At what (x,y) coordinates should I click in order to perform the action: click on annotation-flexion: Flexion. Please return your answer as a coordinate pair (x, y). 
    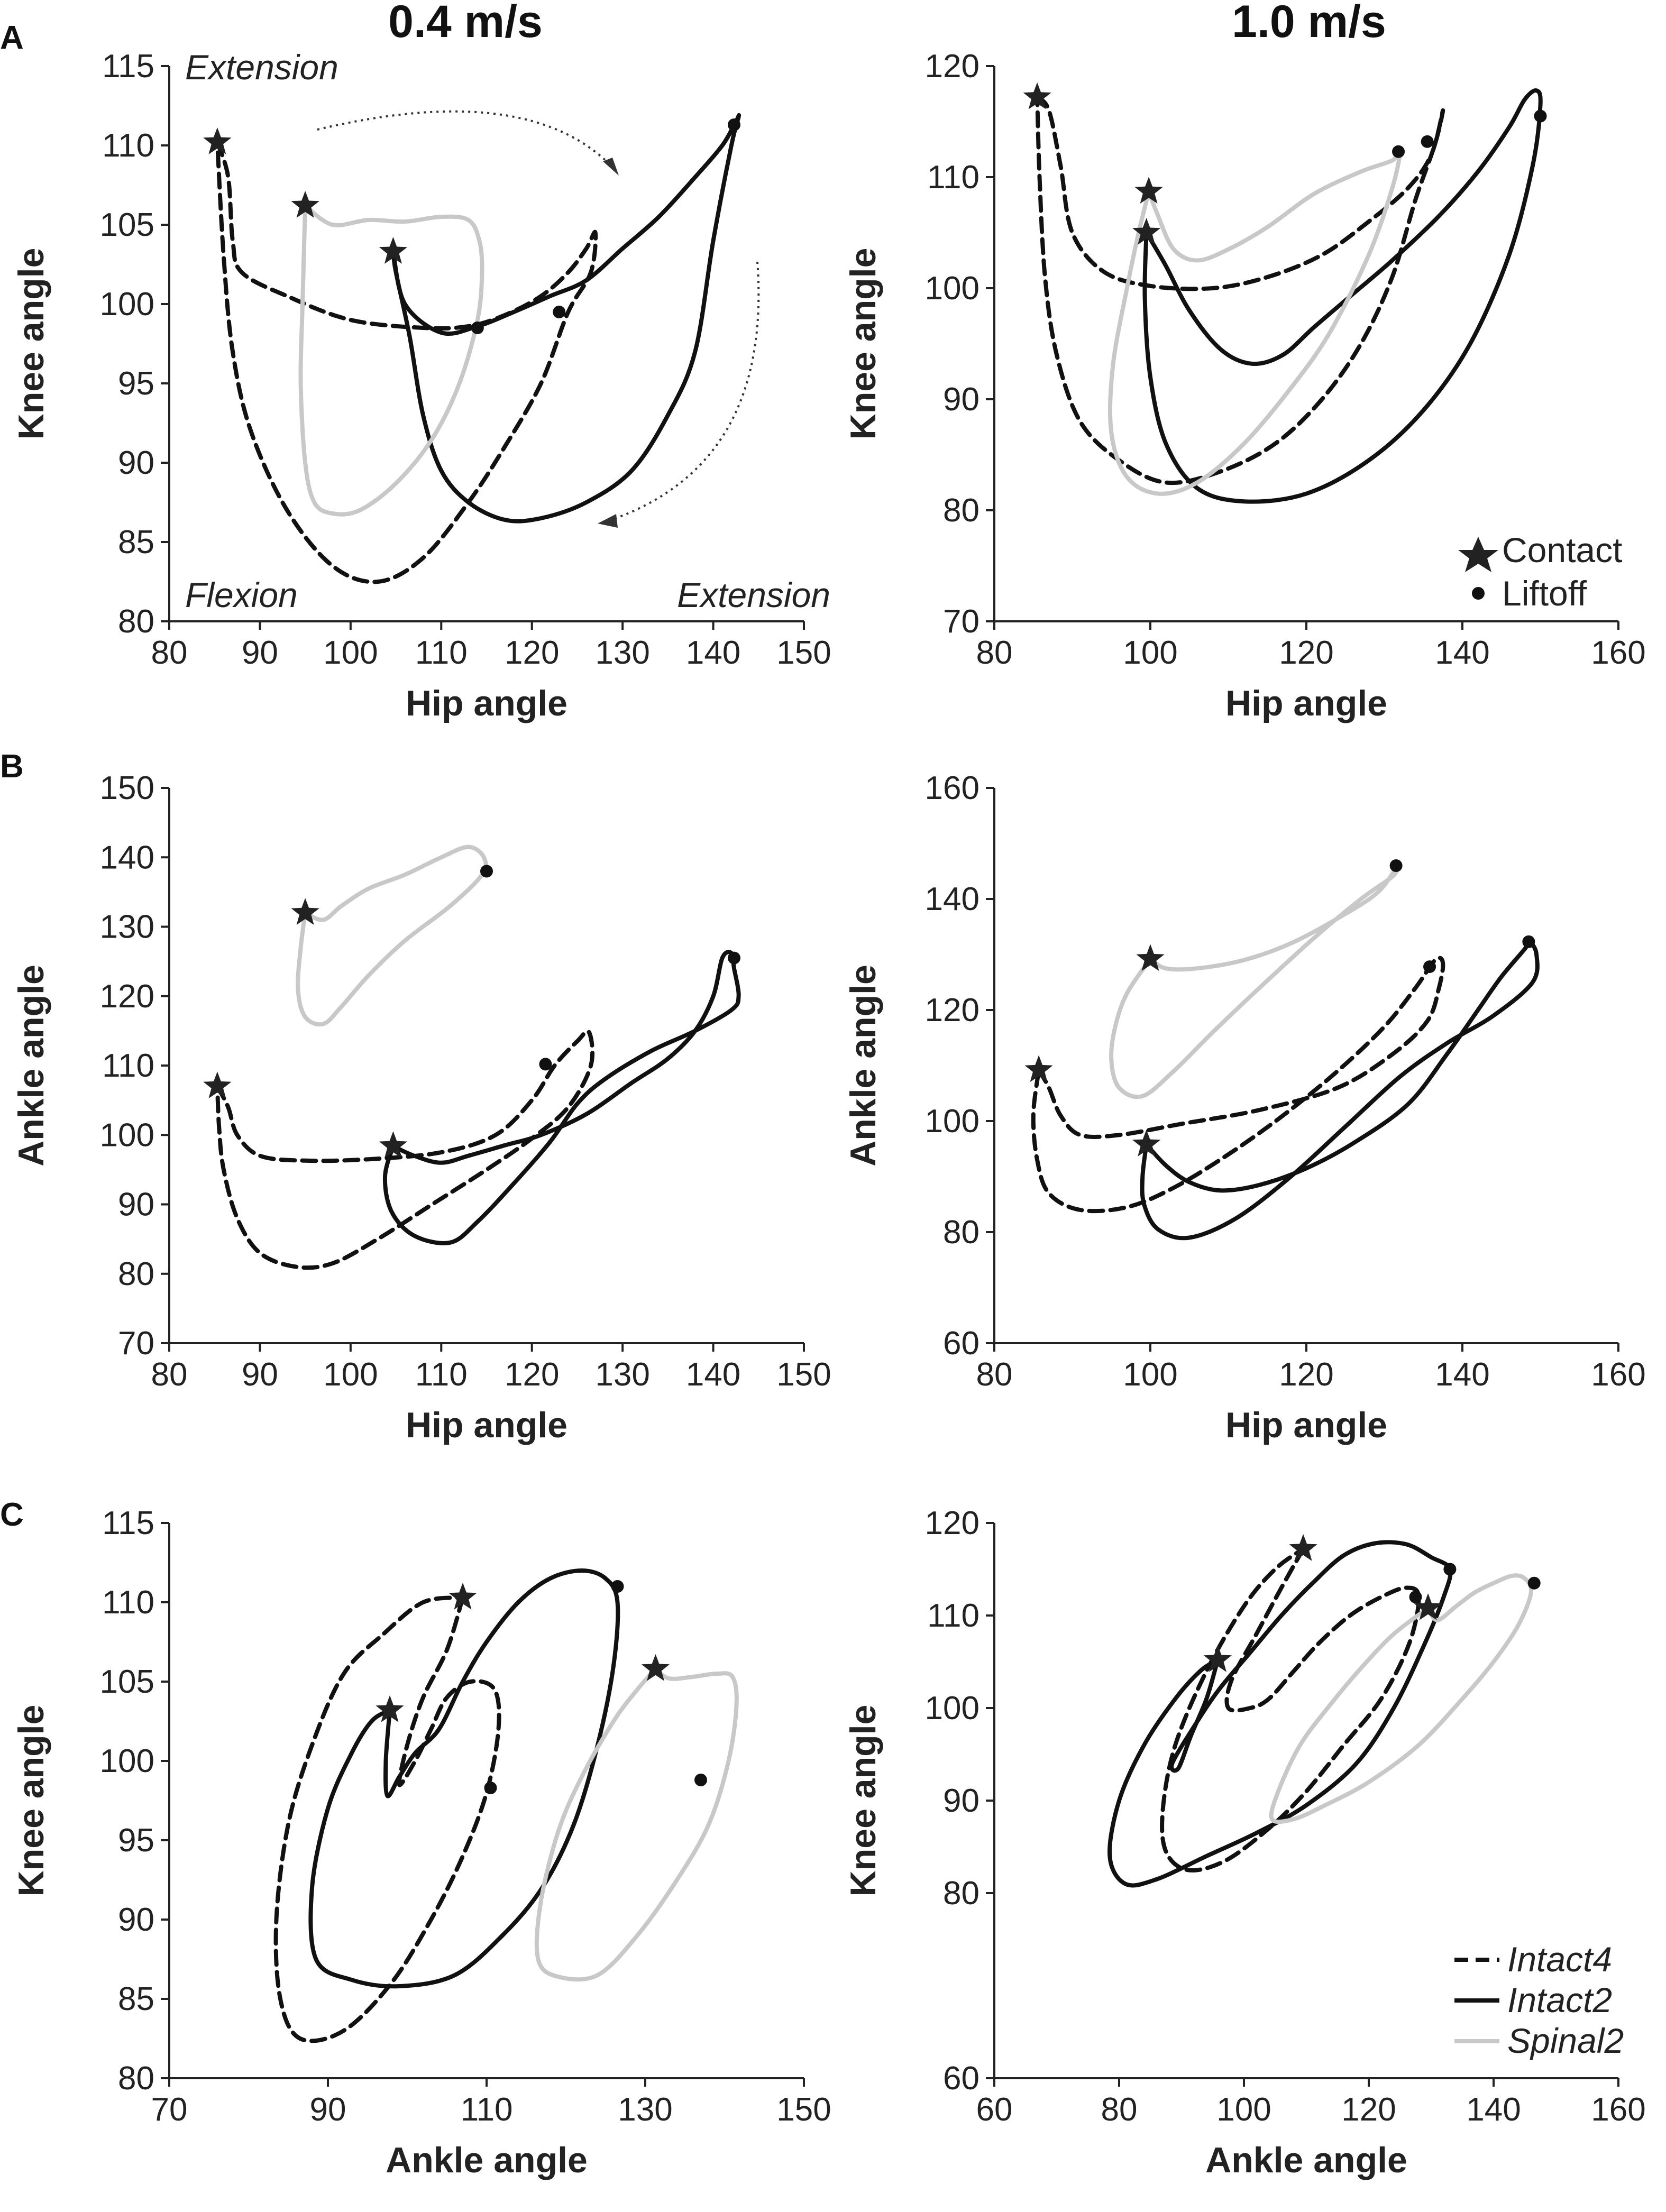
    Looking at the image, I should click on (241, 594).